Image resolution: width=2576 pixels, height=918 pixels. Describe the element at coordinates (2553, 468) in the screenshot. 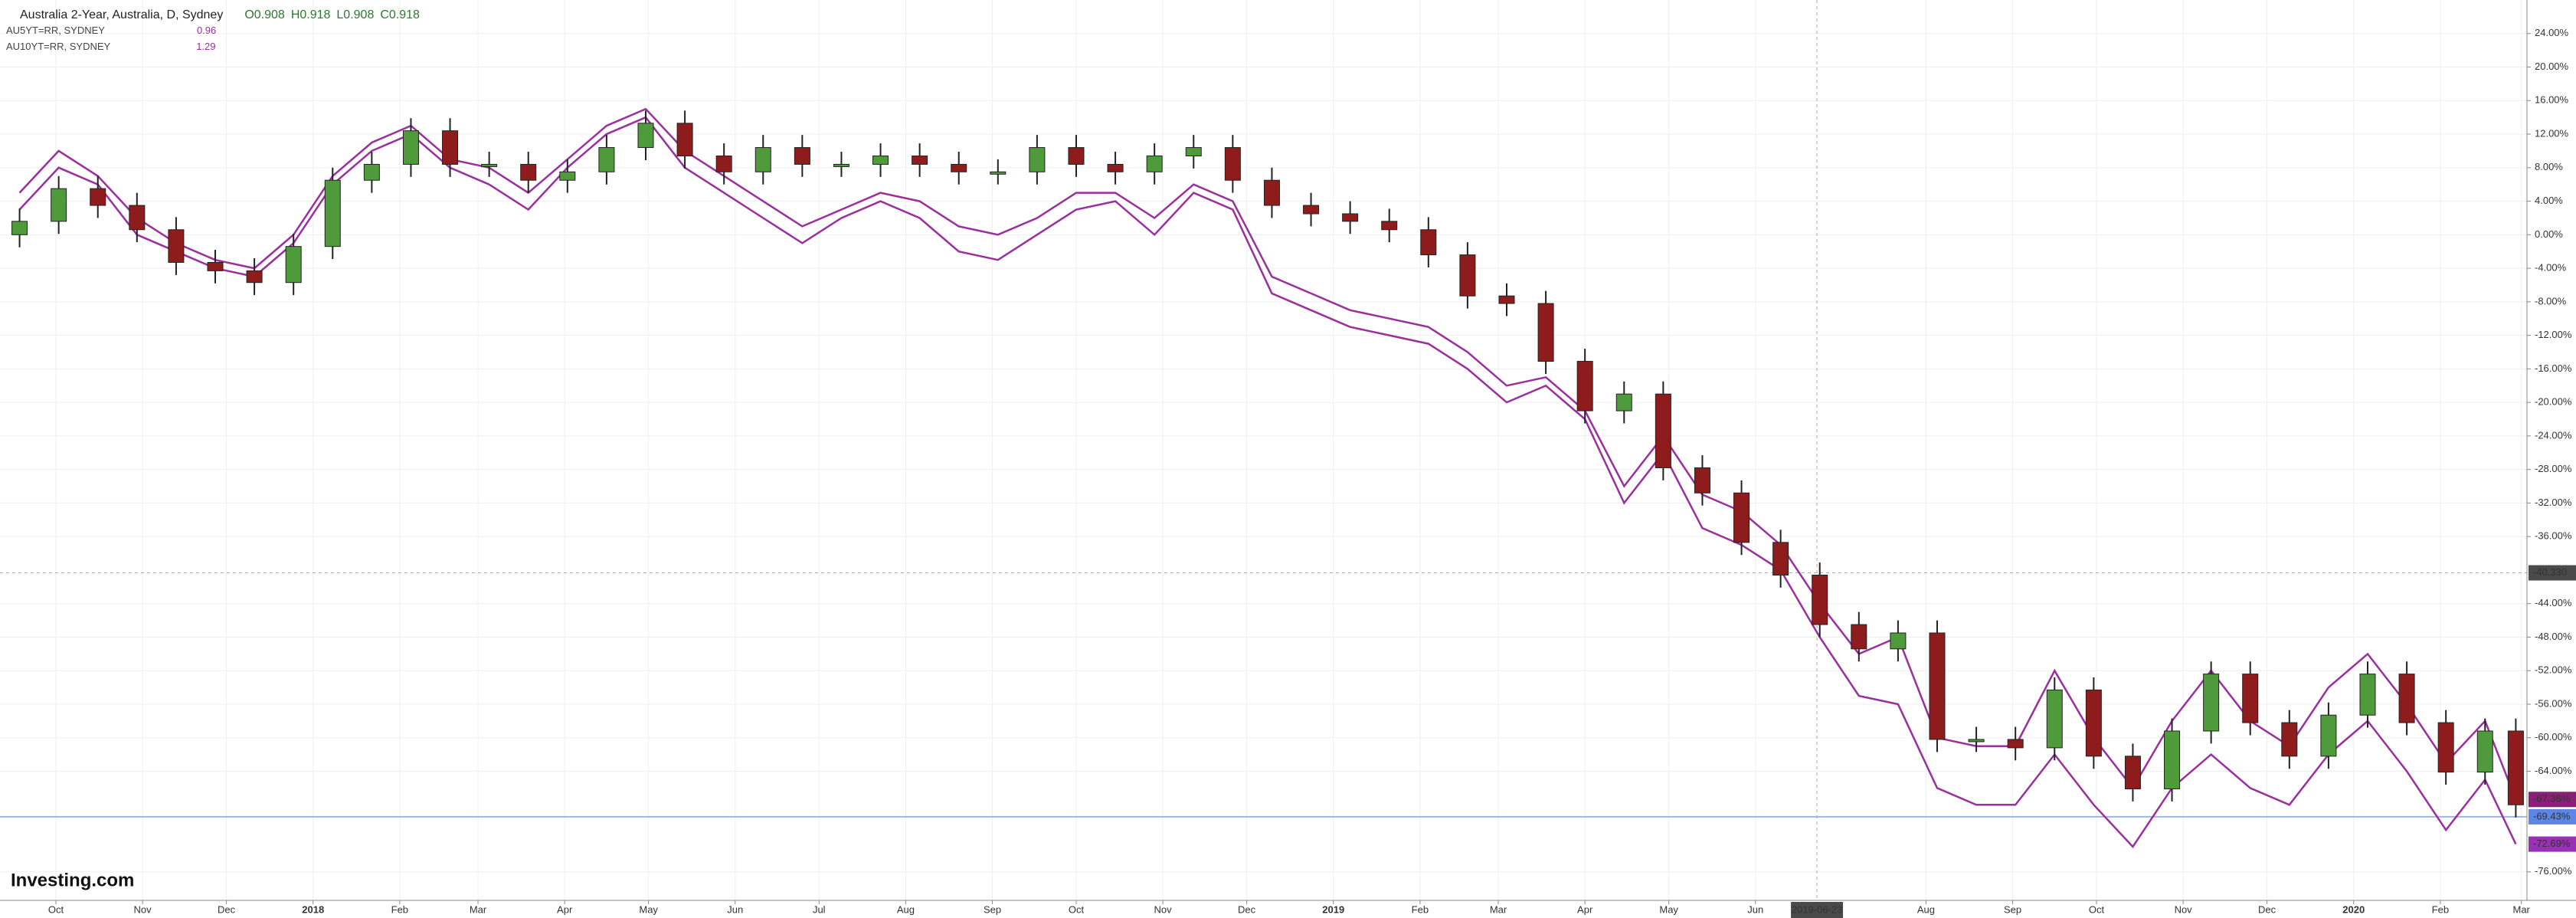

I see `y-tick-label: -28.00%` at that location.